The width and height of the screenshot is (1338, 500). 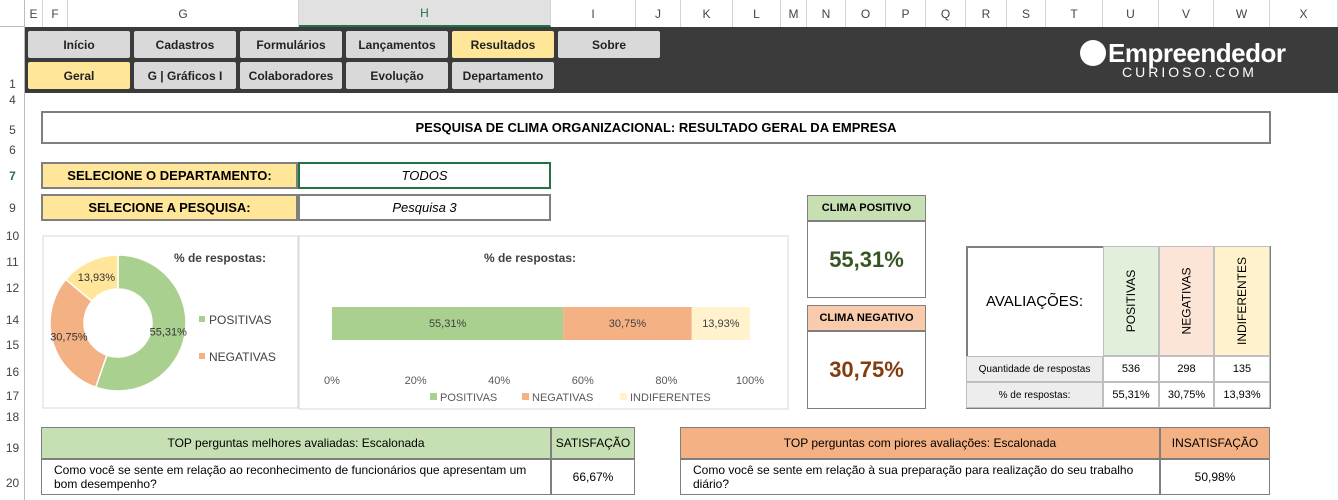 What do you see at coordinates (332, 381) in the screenshot?
I see `x-tick-label: 0%` at bounding box center [332, 381].